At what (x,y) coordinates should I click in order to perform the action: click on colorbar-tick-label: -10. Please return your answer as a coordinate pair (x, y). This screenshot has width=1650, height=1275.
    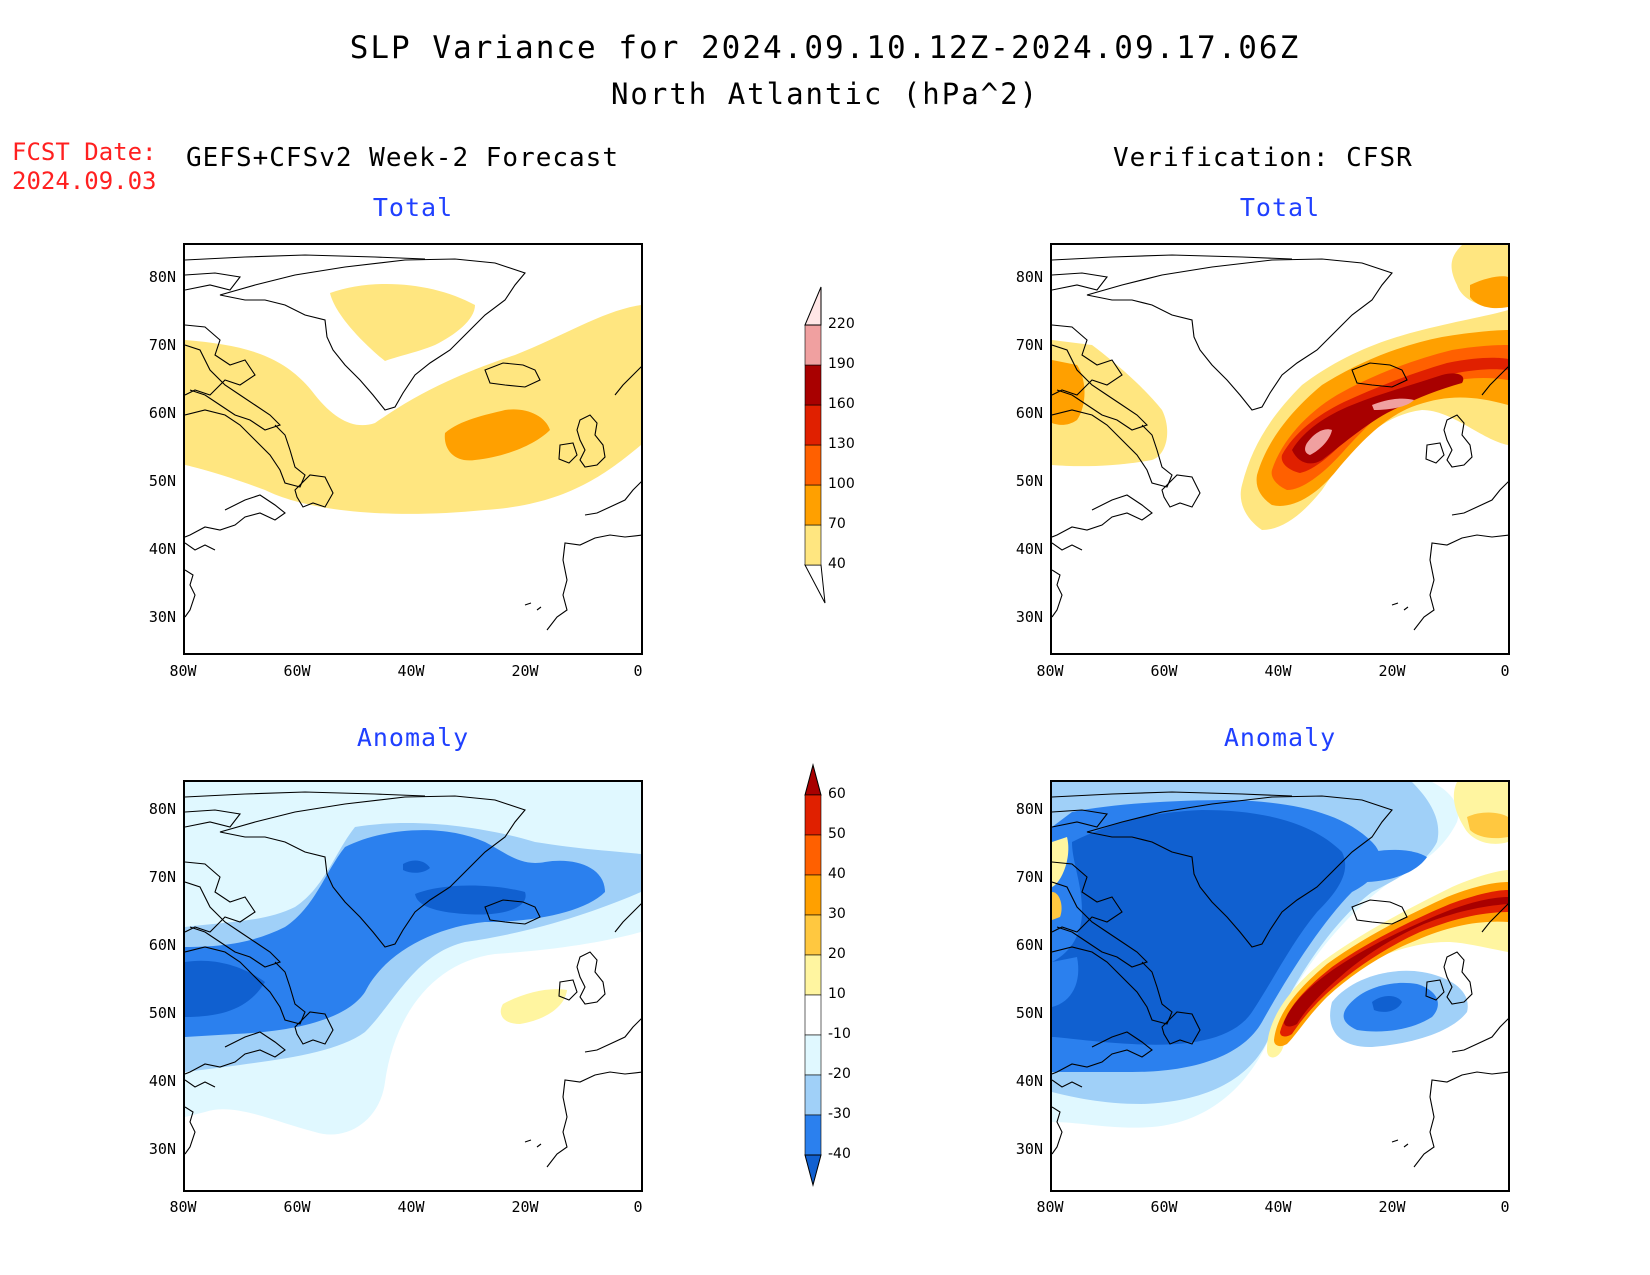
    Looking at the image, I should click on (839, 1034).